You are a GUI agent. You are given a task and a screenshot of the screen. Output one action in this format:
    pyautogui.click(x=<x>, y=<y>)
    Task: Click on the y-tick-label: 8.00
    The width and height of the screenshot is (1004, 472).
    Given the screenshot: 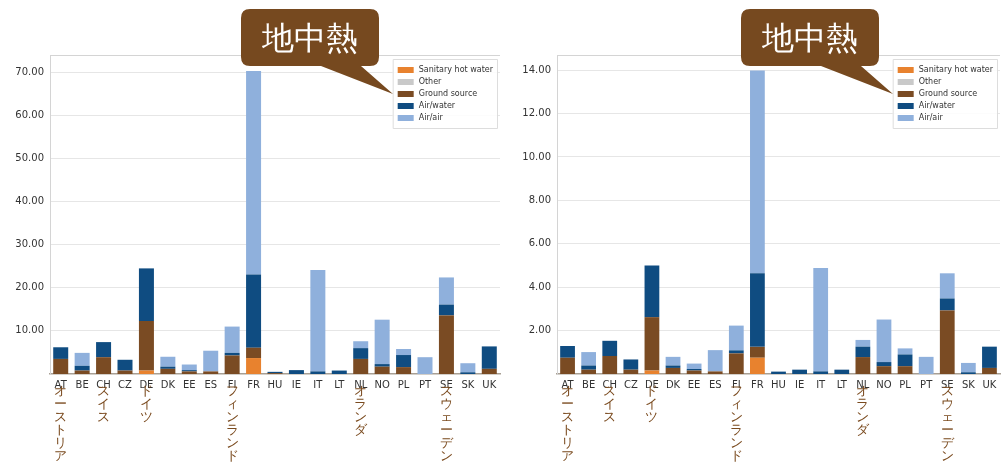 What is the action you would take?
    pyautogui.click(x=539, y=199)
    